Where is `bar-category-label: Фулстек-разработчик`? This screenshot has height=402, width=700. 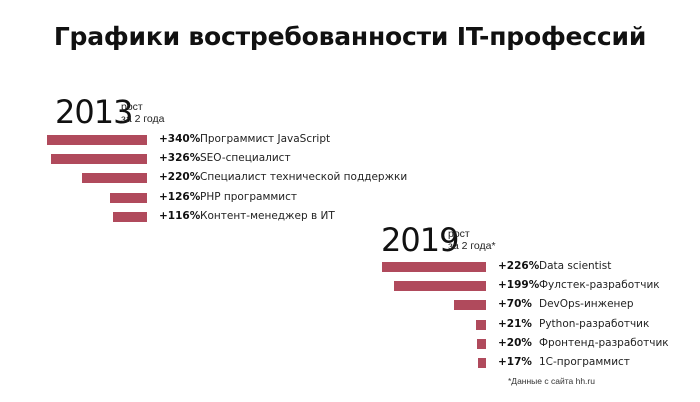 bar-category-label: Фулстек-разработчик is located at coordinates (599, 285).